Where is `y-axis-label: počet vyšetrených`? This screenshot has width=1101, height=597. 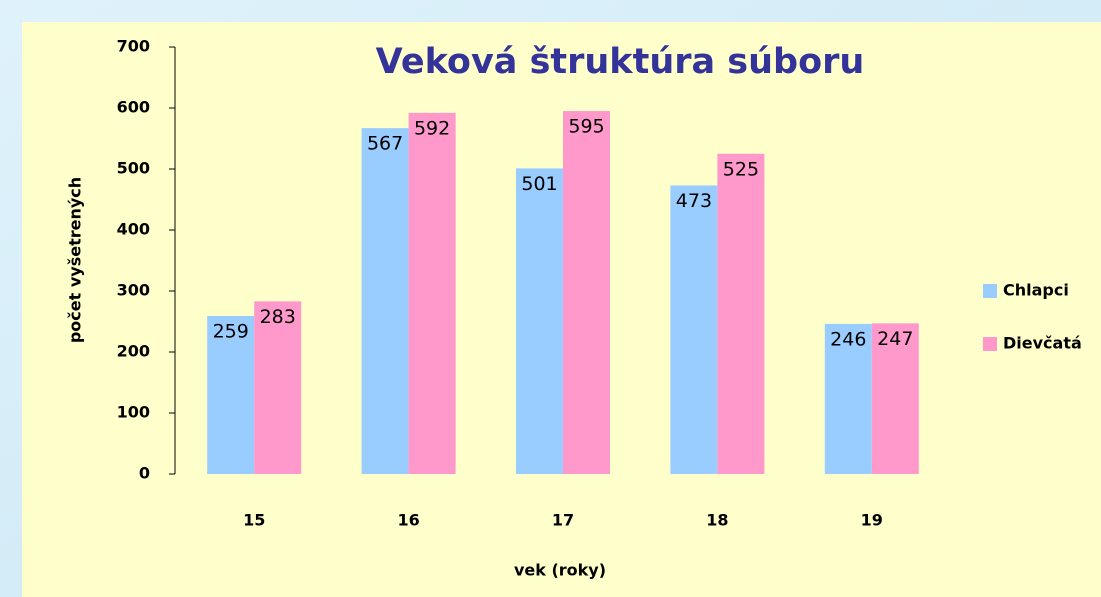 y-axis-label: počet vyšetrených is located at coordinates (75, 260).